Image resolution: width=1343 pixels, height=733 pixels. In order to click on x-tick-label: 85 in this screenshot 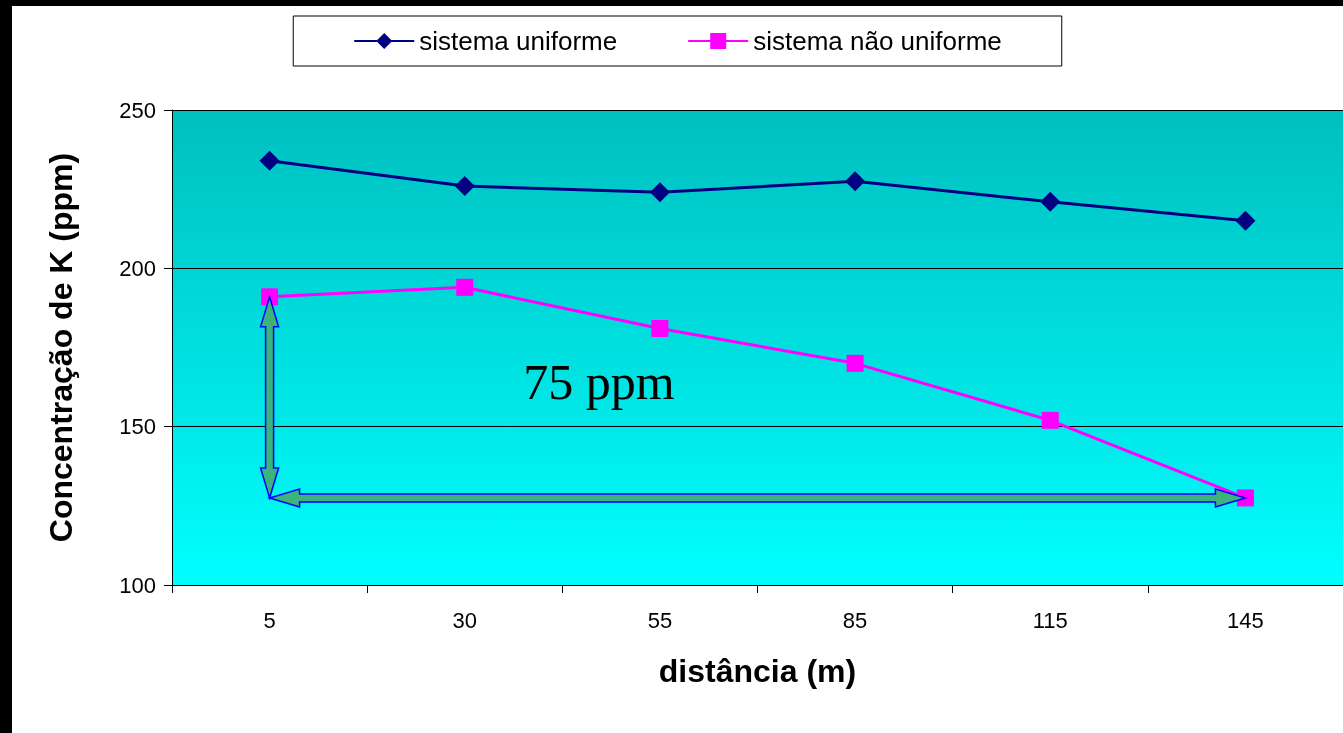, I will do `click(855, 620)`.